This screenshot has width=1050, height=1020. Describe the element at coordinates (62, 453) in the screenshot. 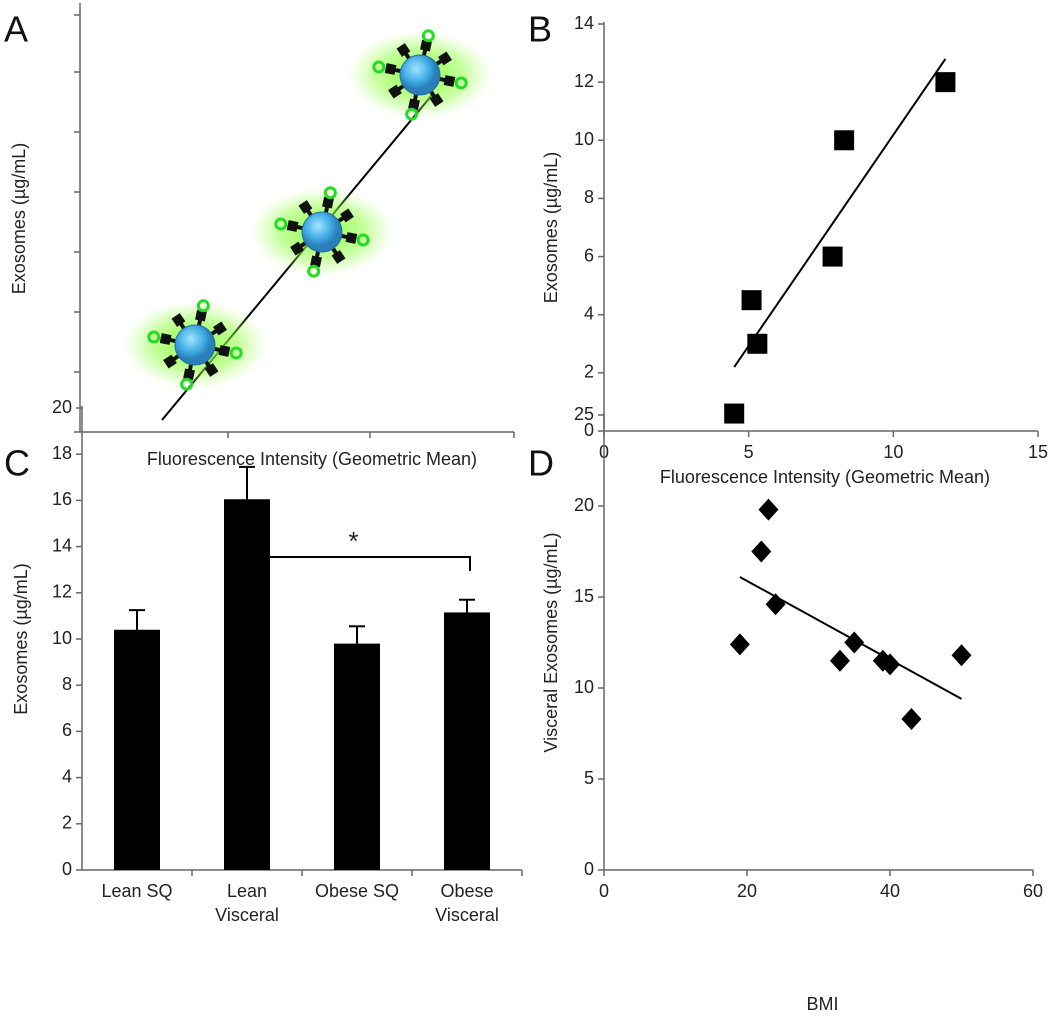

I see `y-tick-label: 18` at that location.